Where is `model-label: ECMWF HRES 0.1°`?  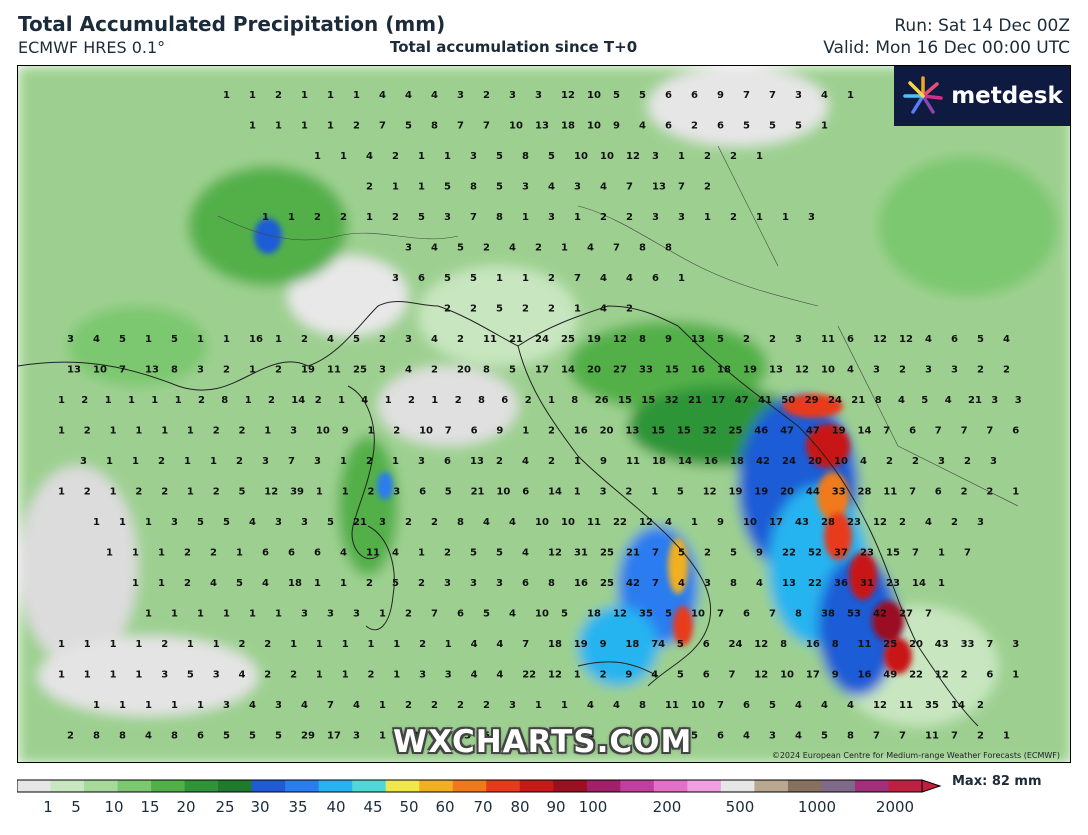
model-label: ECMWF HRES 0.1° is located at coordinates (92, 47).